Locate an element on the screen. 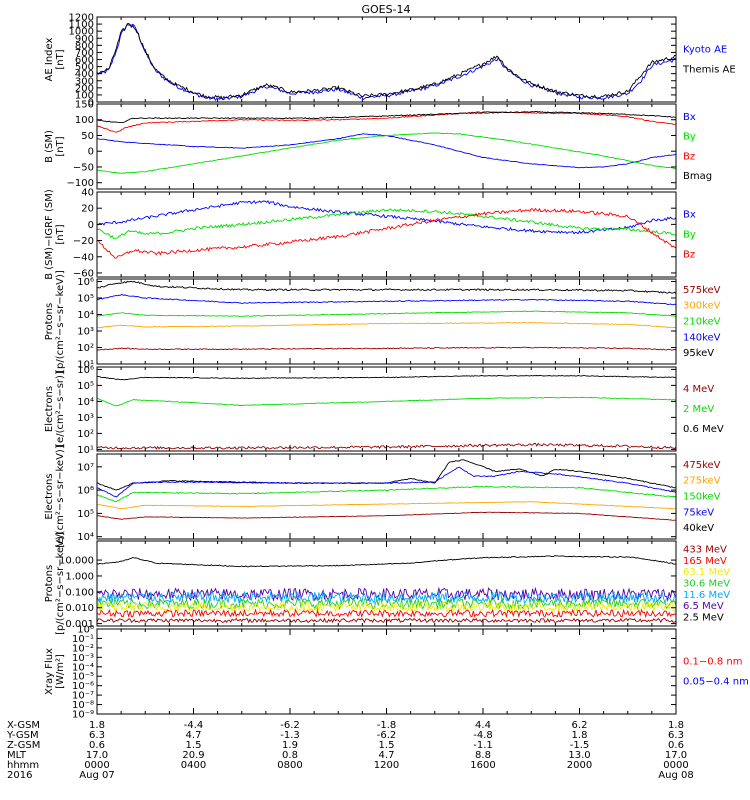 This screenshot has height=800, width=750. protons_hi-ytick-label: 10³ is located at coordinates (85, 331).